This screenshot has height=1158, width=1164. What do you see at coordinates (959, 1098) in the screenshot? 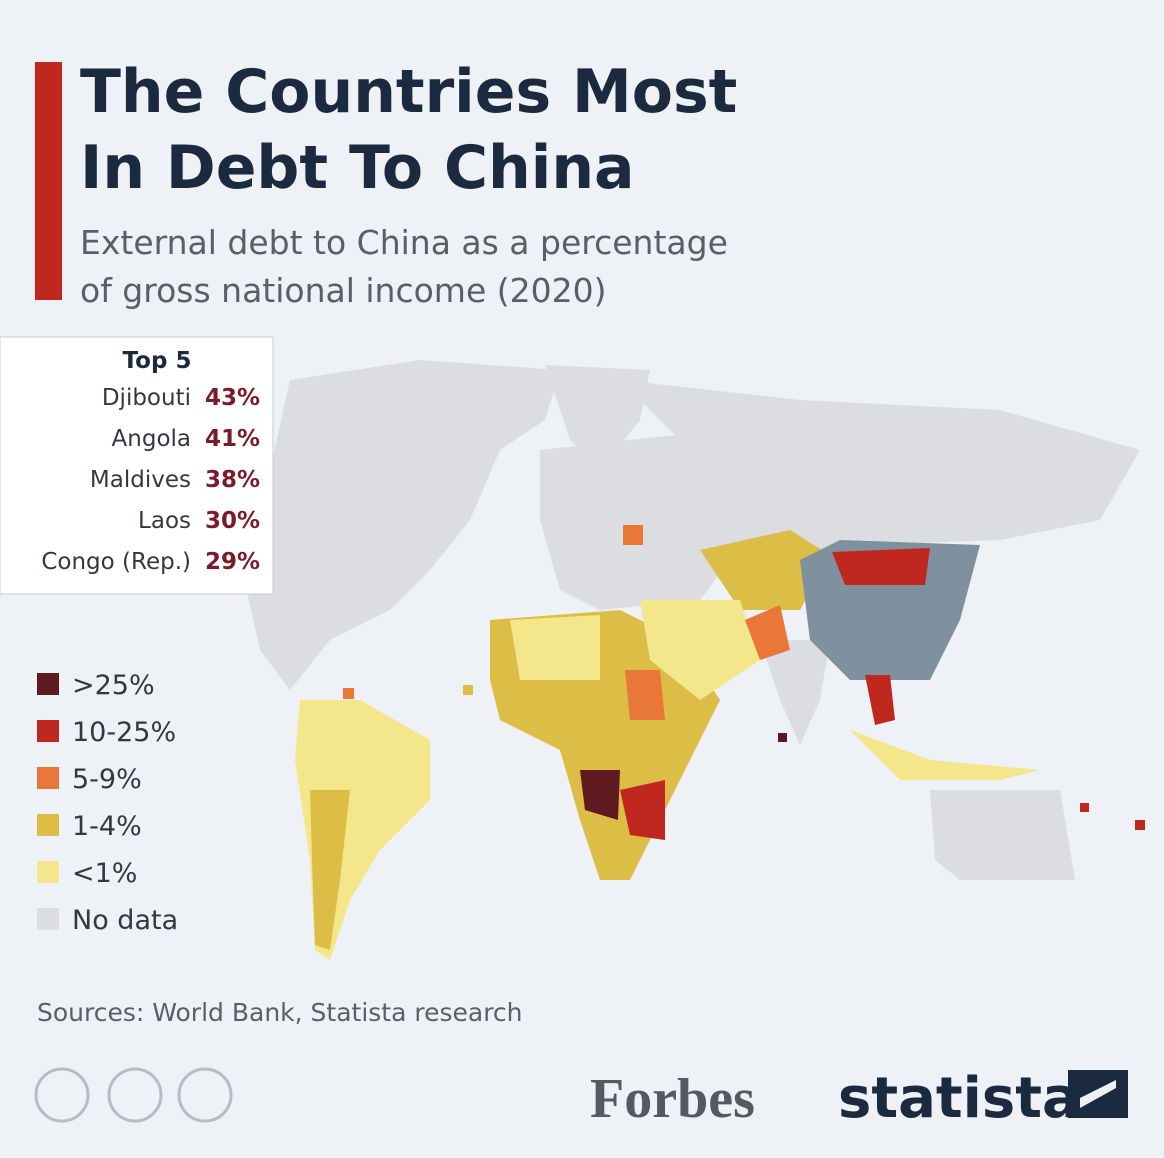
I see `statista-logo: statista` at bounding box center [959, 1098].